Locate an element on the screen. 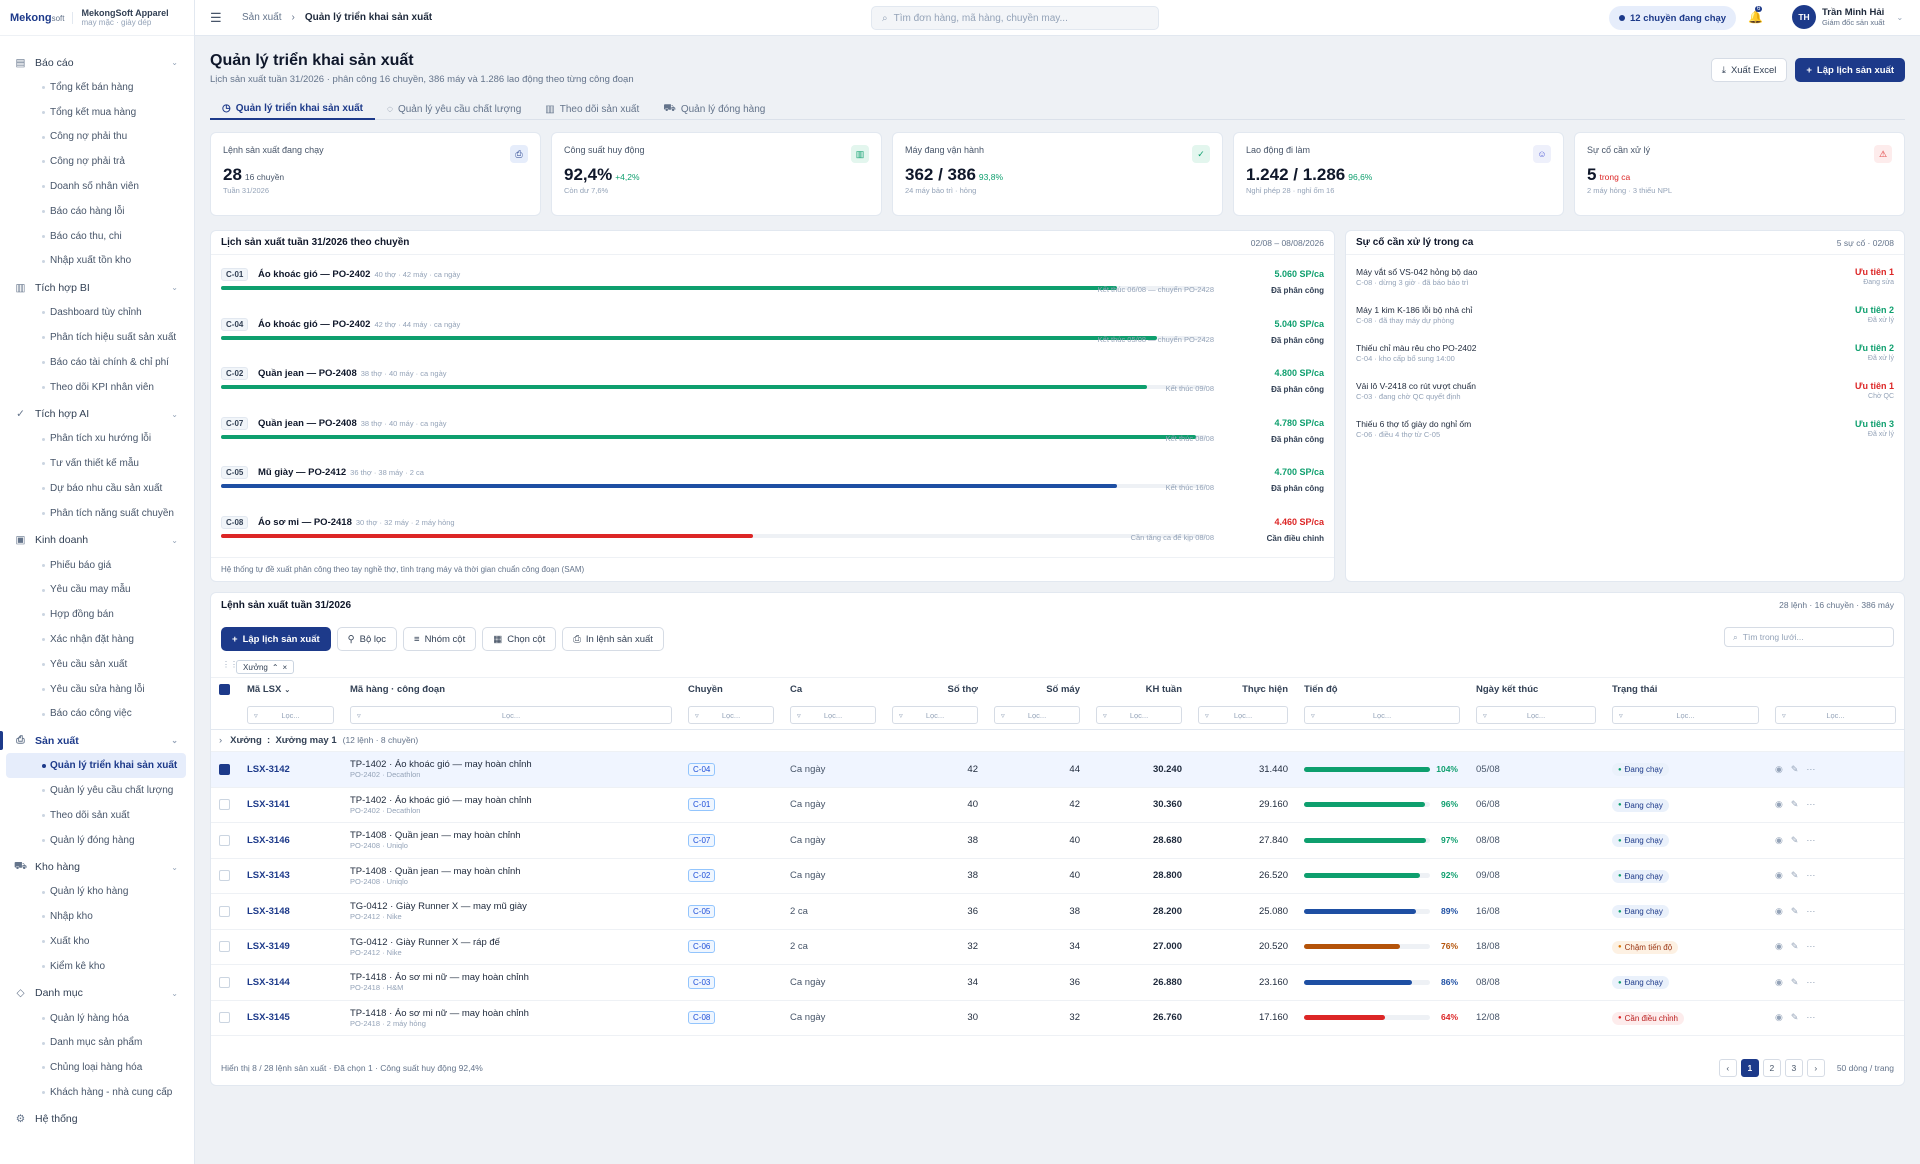 The image size is (1920, 1164). column-header: Ca is located at coordinates (833, 689).